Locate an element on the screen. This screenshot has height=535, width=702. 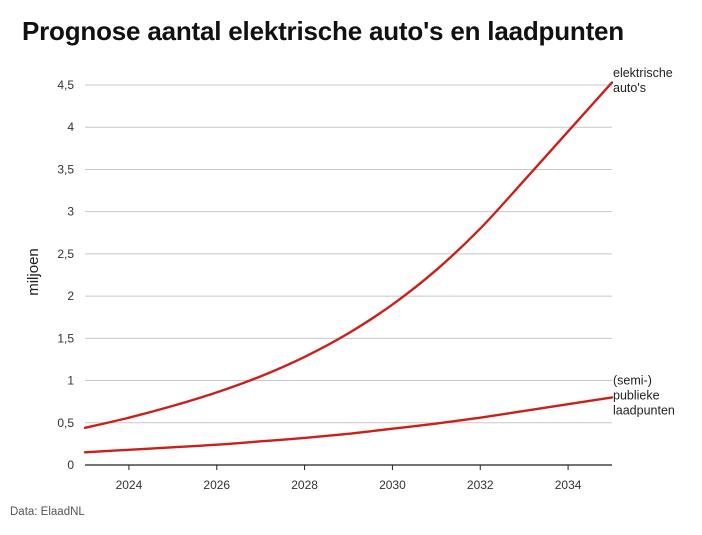
x-tick-label: 2028 is located at coordinates (304, 485).